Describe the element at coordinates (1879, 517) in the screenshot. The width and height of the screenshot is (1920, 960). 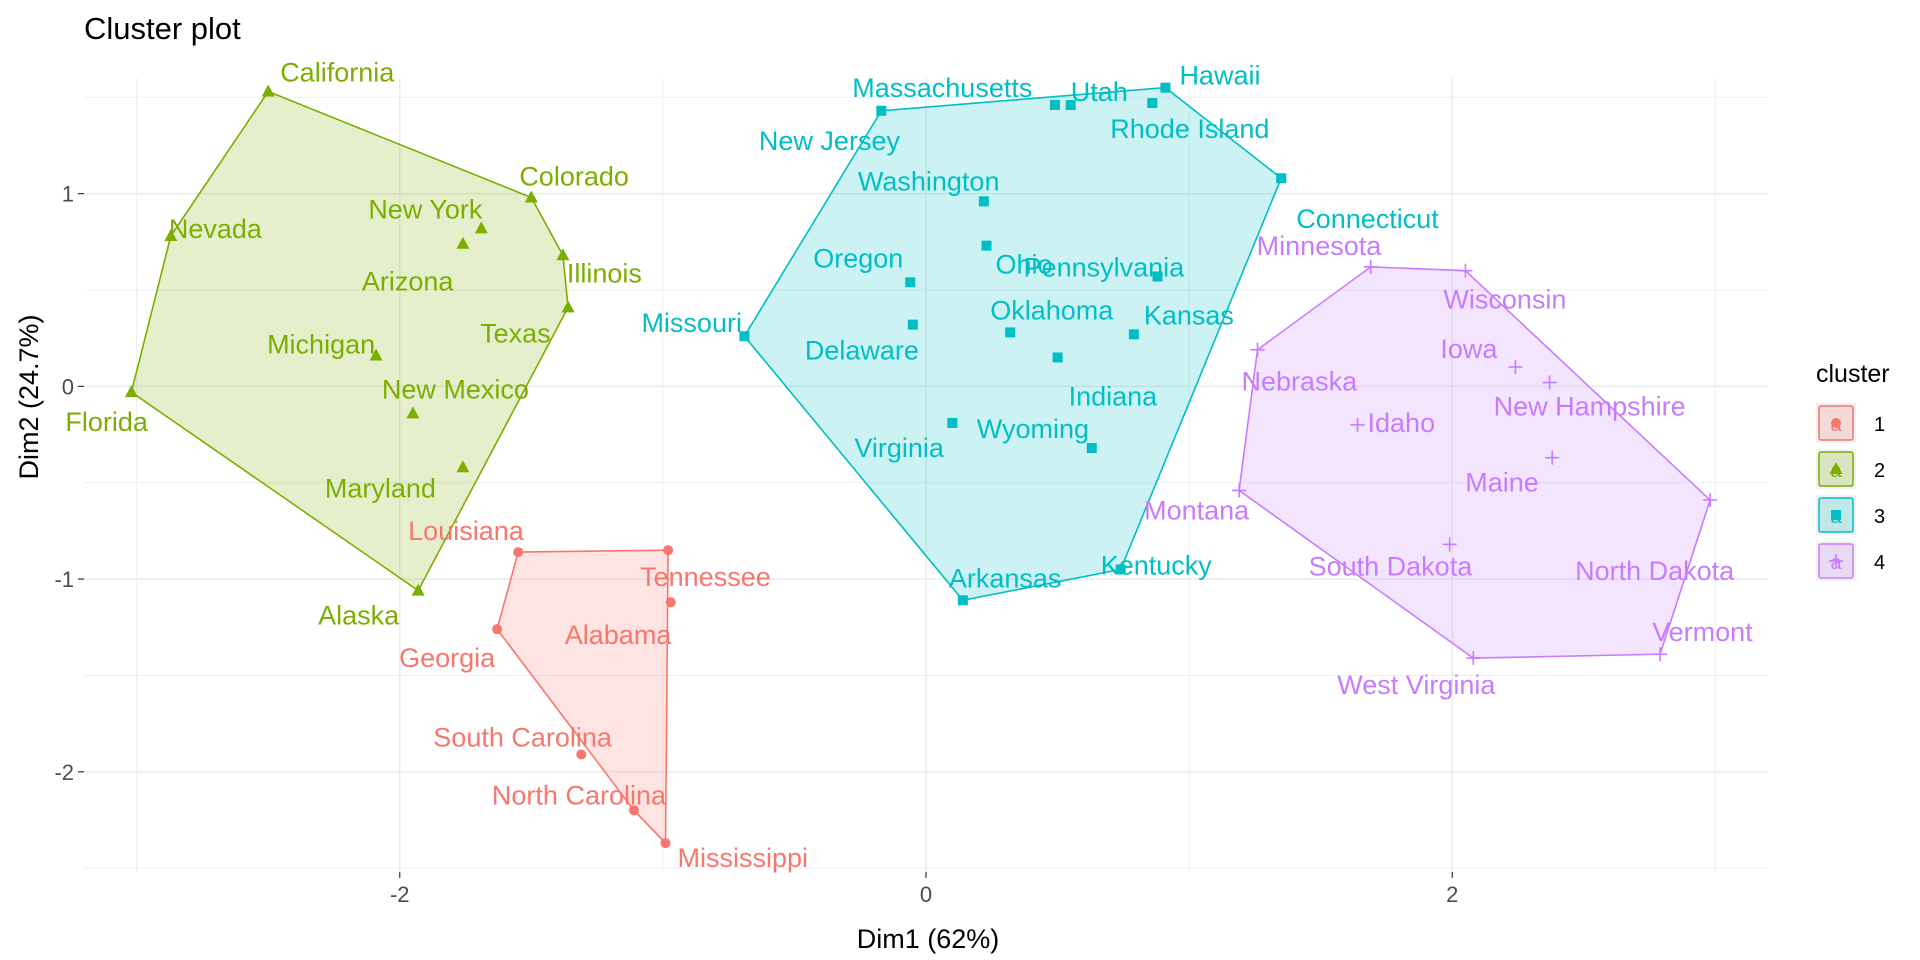
I see `legend-label-3: 3` at that location.